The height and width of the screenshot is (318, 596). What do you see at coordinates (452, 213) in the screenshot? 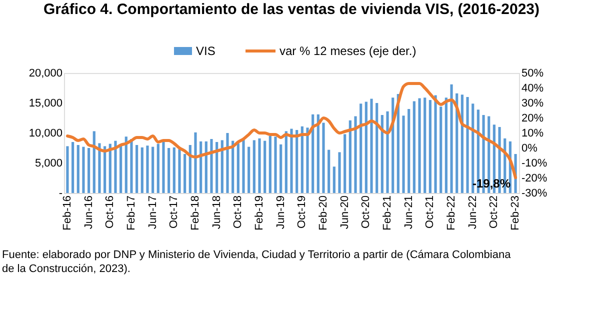
I see `x-tick-label: Feb-22` at bounding box center [452, 213].